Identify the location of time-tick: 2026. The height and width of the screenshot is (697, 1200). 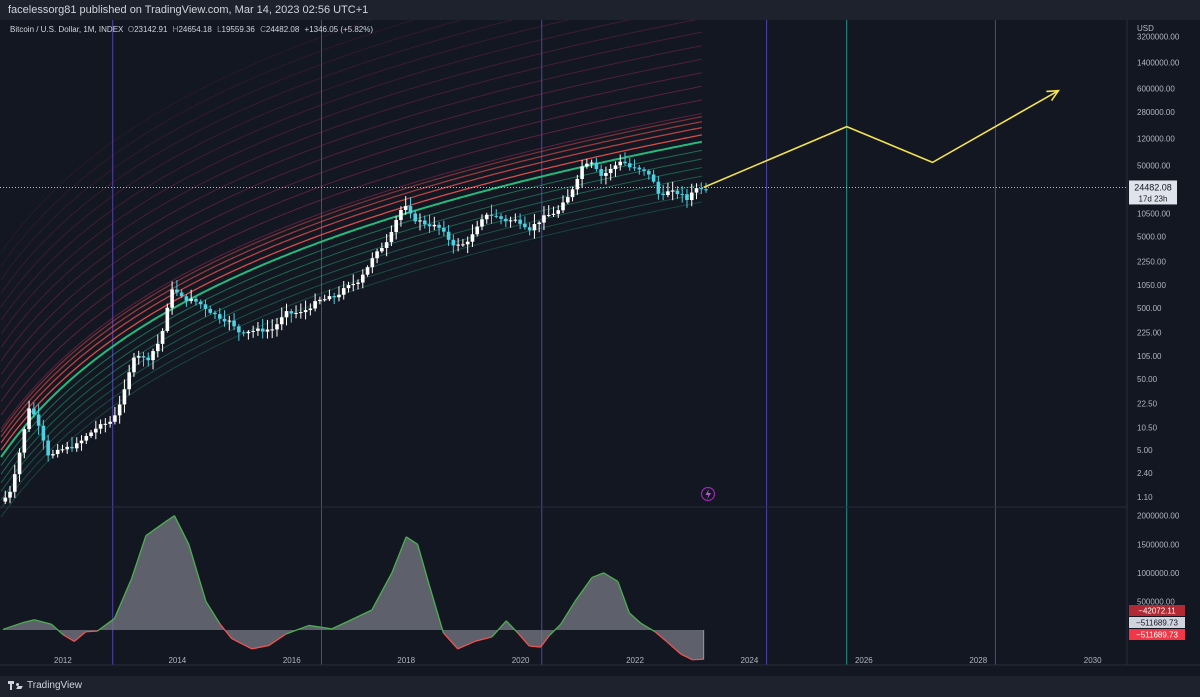
(864, 660).